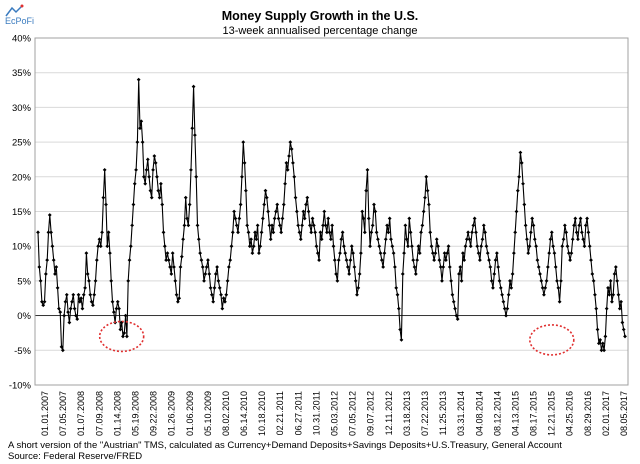  I want to click on x-tick-label: 06.27.2011, so click(298, 413).